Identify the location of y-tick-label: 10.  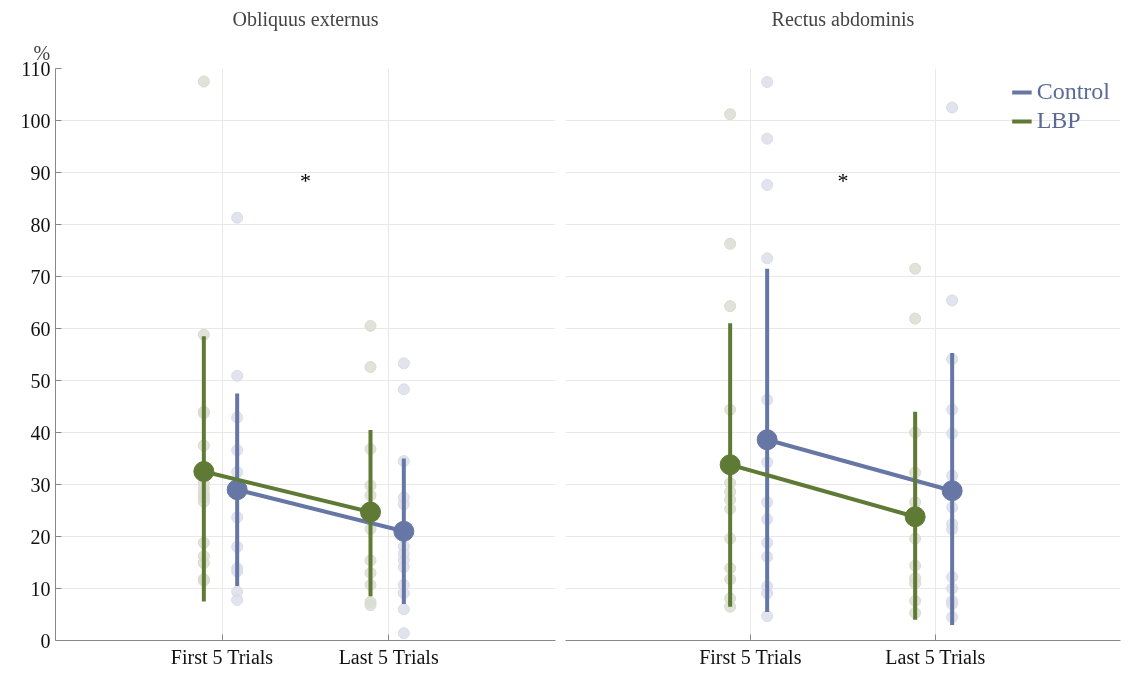
(40, 588).